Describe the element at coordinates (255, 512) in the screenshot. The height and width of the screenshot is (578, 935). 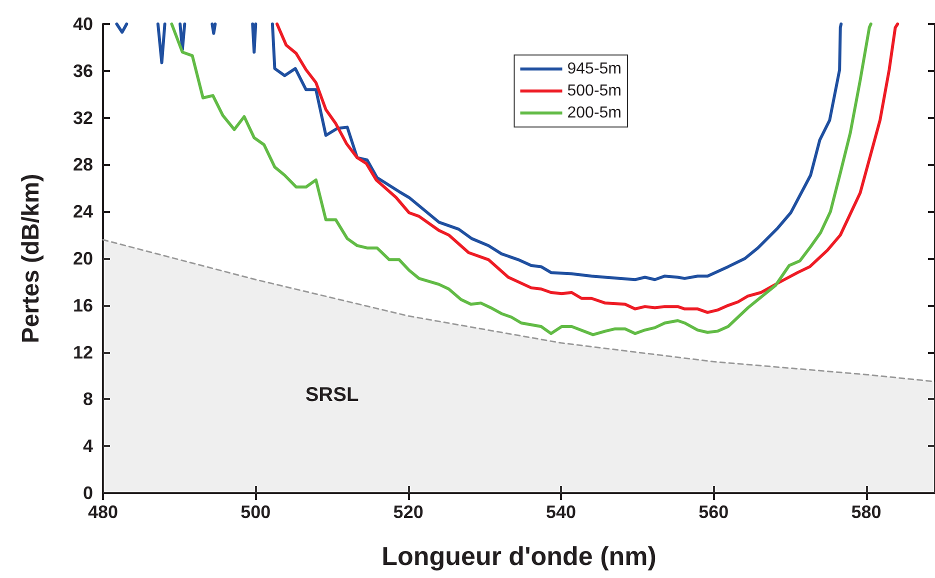
I see `x-tick-label: 500` at that location.